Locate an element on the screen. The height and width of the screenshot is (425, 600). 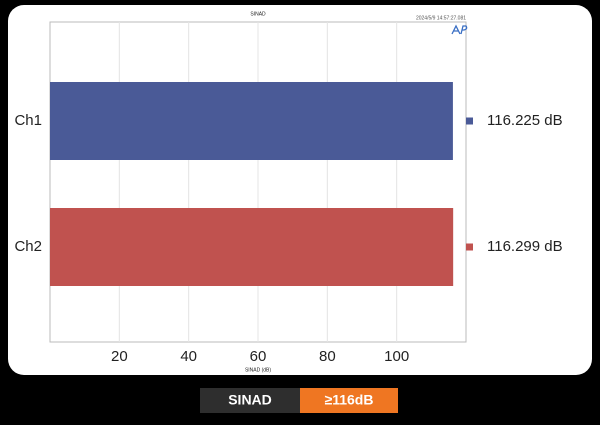
x-tick-label: 20 is located at coordinates (119, 356).